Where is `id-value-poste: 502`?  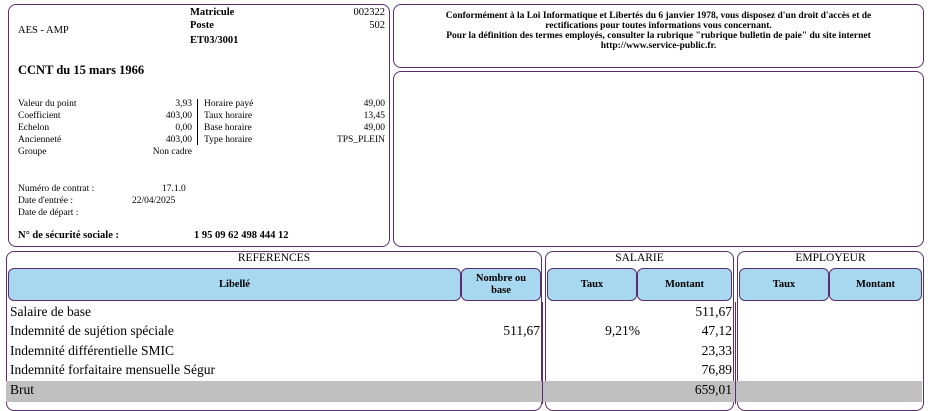
id-value-poste: 502 is located at coordinates (377, 25).